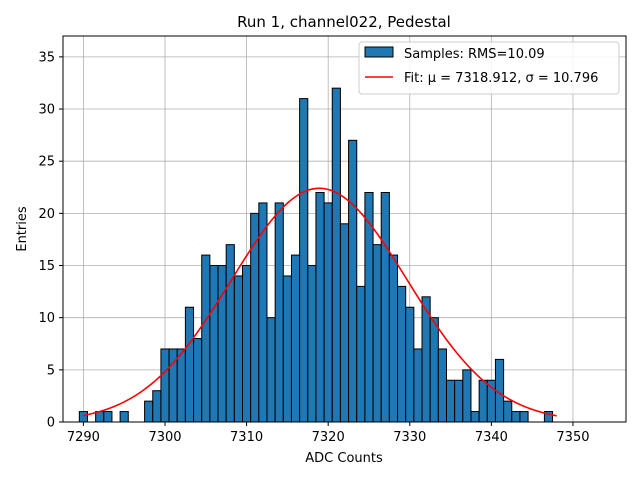  What do you see at coordinates (46, 318) in the screenshot?
I see `y-tick-label: 10` at bounding box center [46, 318].